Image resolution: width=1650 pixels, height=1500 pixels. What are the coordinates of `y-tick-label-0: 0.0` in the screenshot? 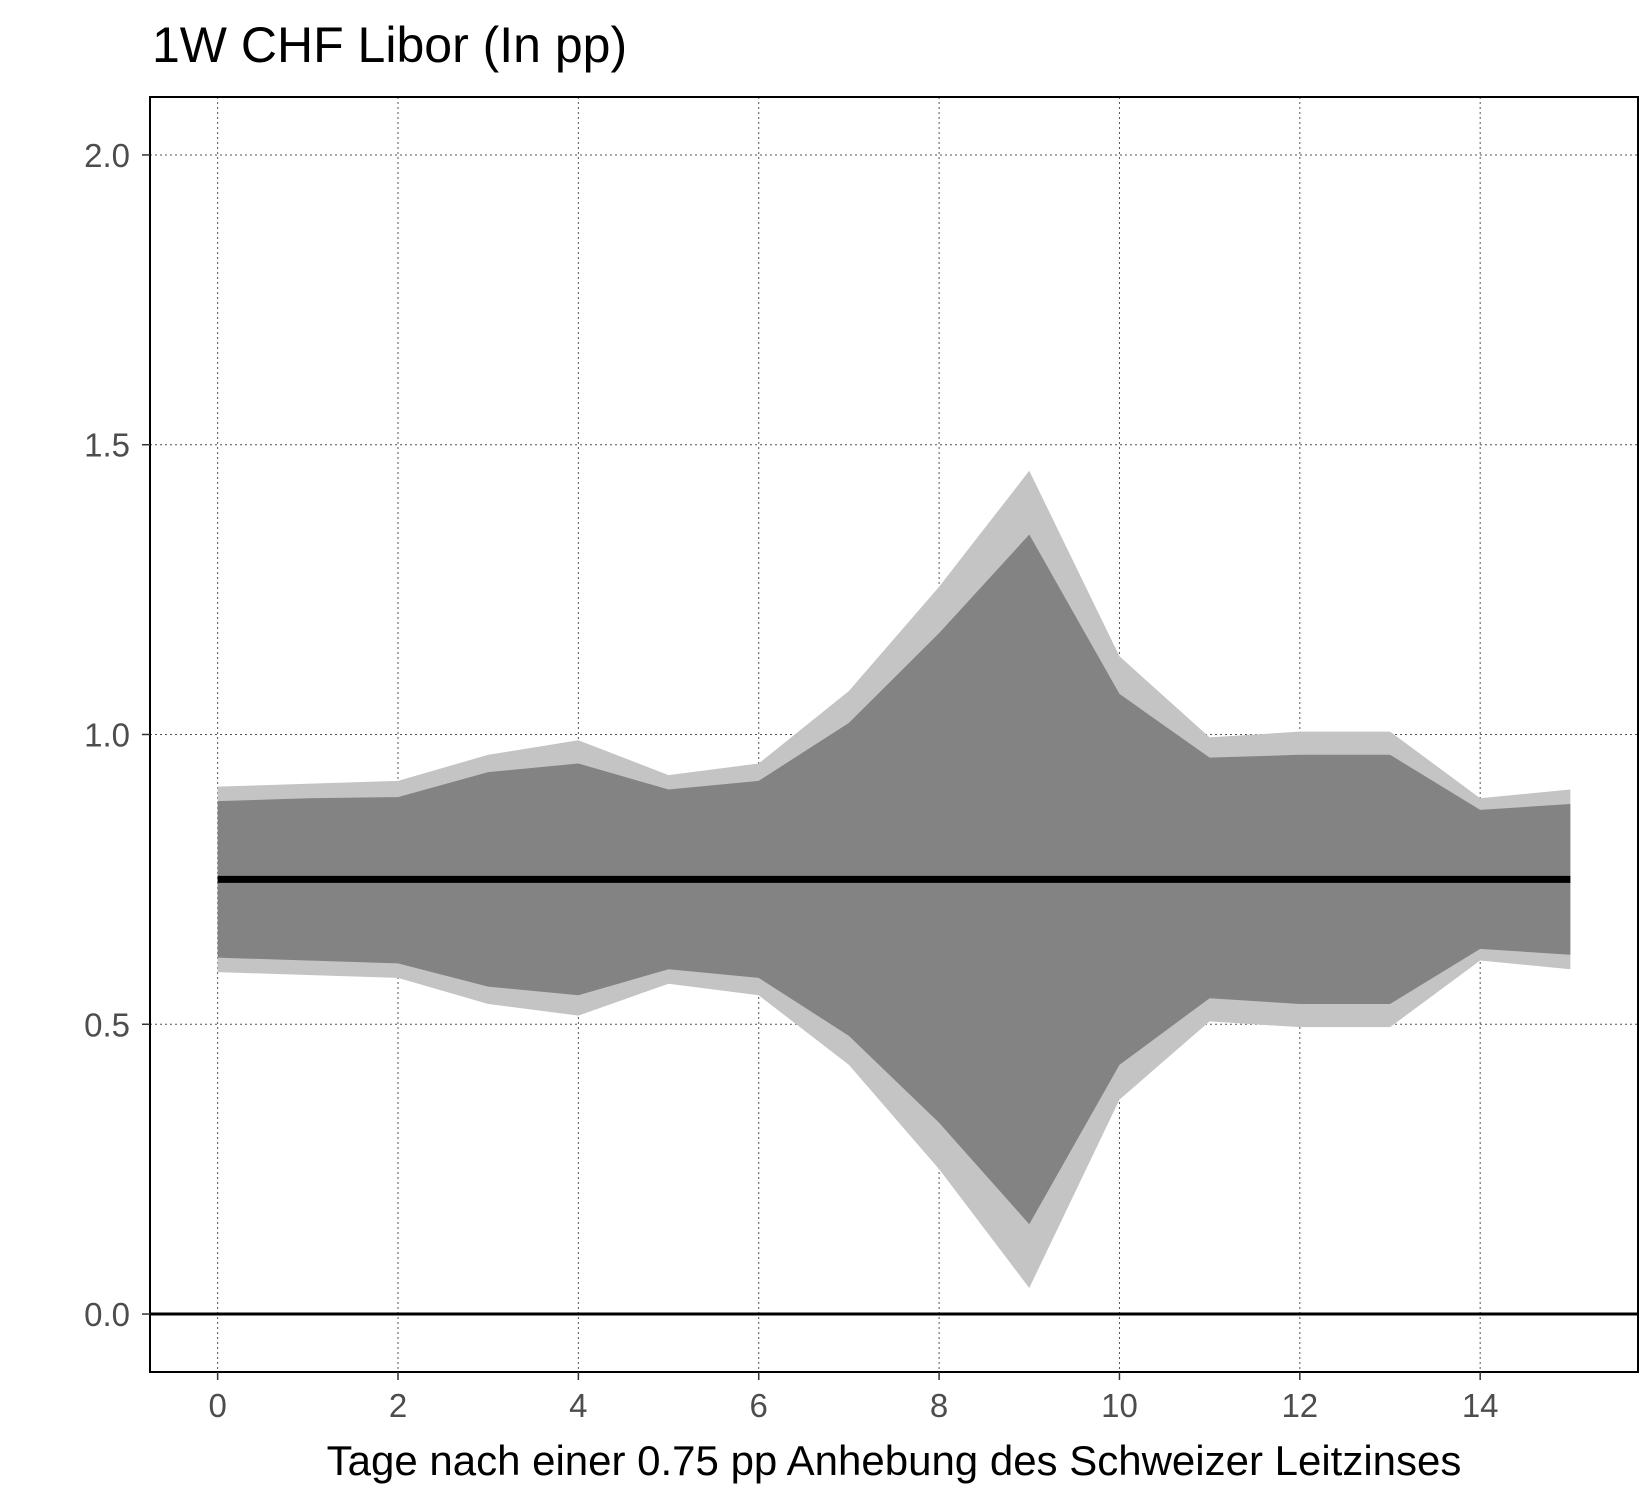 It's located at (107, 1314).